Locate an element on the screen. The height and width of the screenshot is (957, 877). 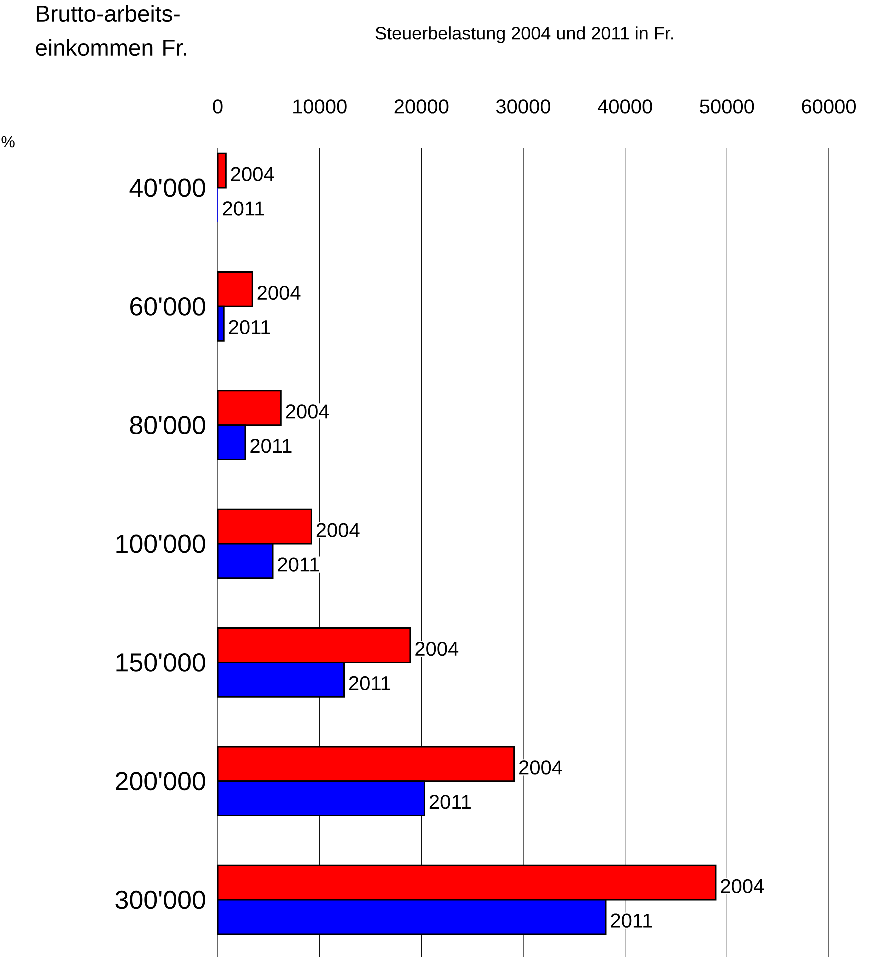
x-tick-label: 20000 is located at coordinates (421, 107).